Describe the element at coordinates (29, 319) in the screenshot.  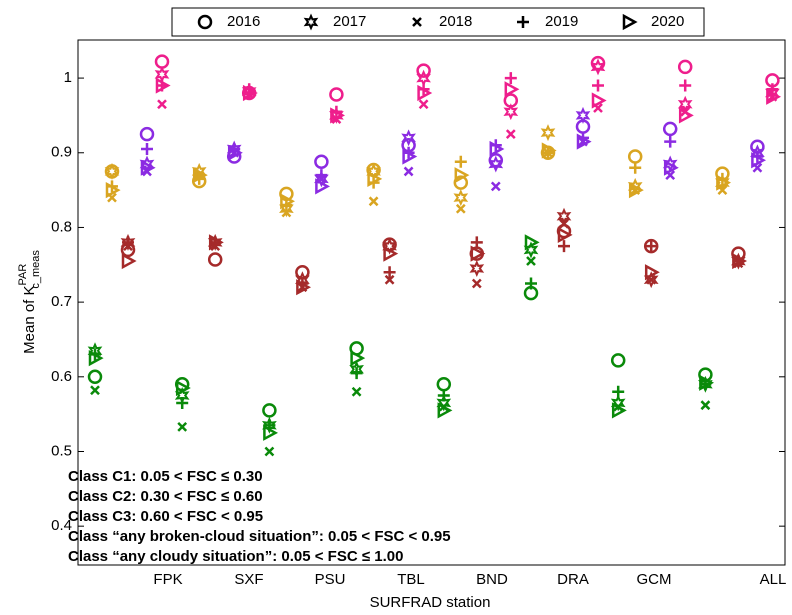
I see `y-label-main: Mean of K` at that location.